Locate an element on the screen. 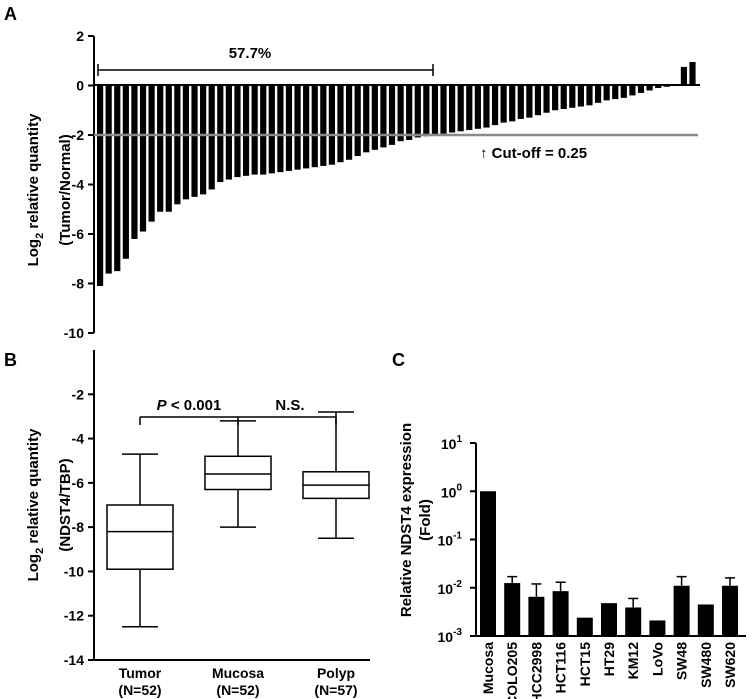  boxplot-tumor is located at coordinates (140, 540).